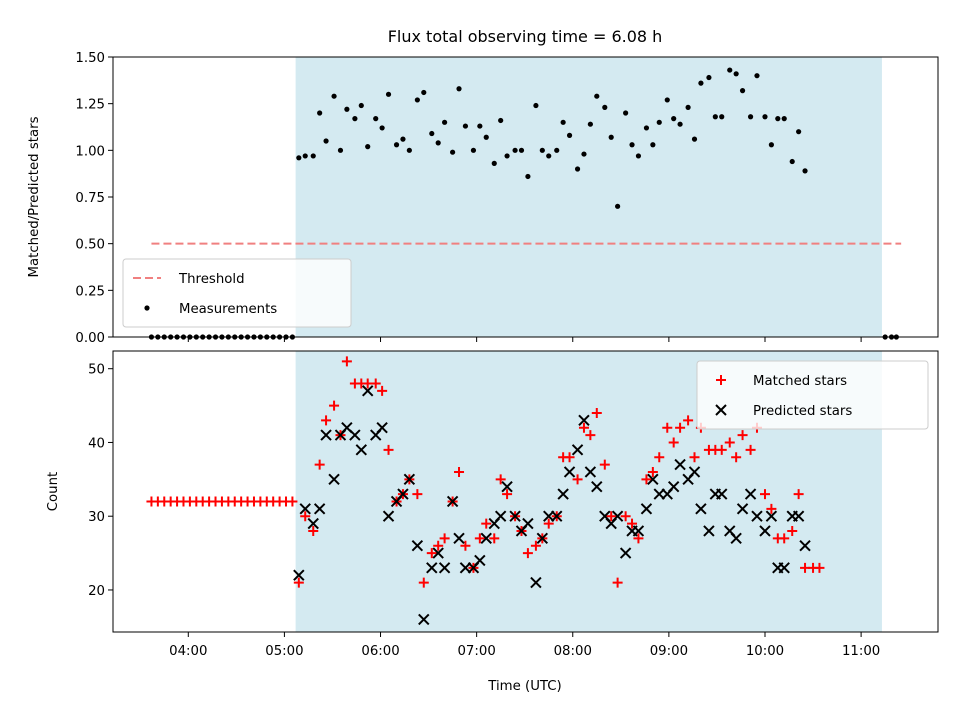  Describe the element at coordinates (96, 370) in the screenshot. I see `y-tick-label: 50` at that location.